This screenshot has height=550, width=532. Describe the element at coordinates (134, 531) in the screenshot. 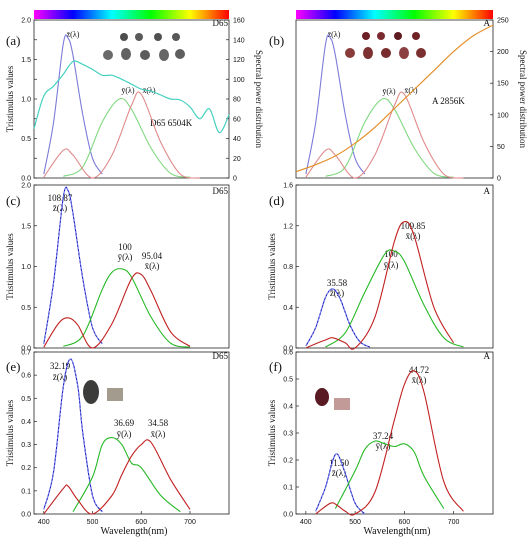

I see `x-axis-label-e: Wavelength(nm)` at that location.